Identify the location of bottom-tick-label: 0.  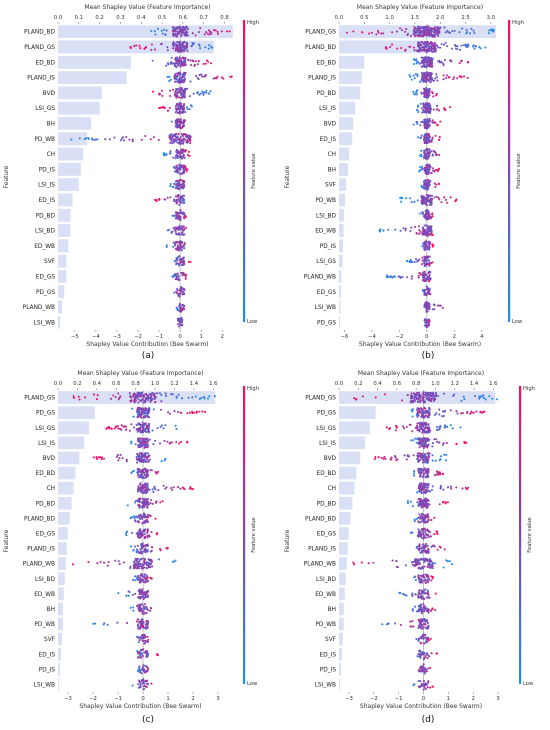
(180, 337).